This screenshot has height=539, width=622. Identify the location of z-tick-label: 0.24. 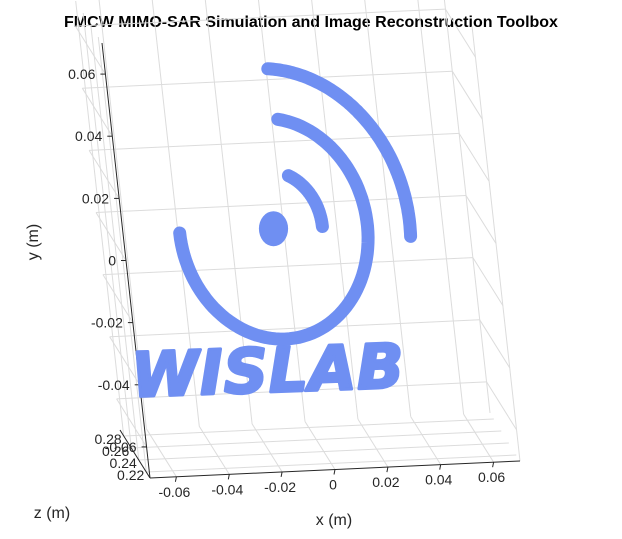
(123, 463).